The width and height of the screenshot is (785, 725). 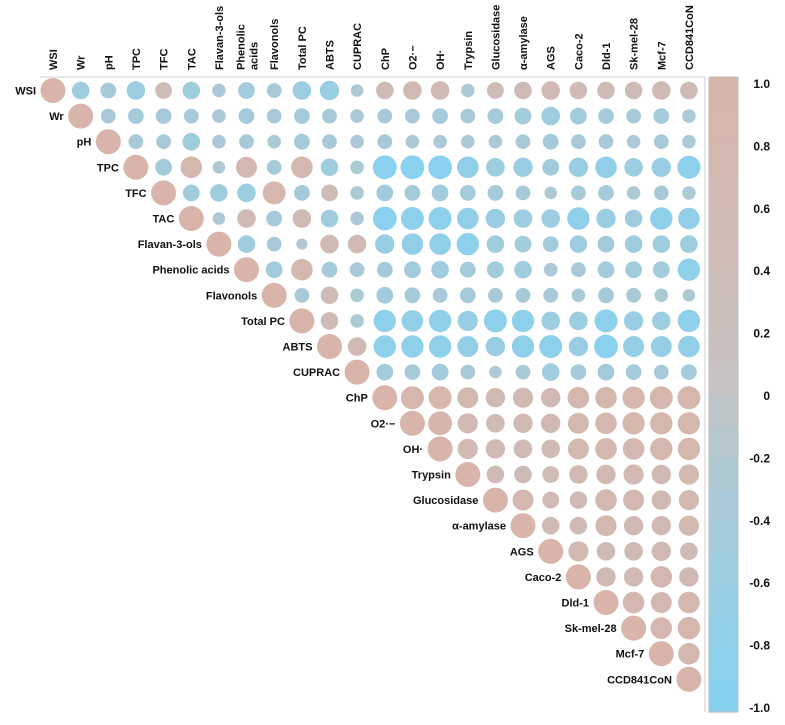 I want to click on column-label: Sk-mel-28, so click(x=635, y=44).